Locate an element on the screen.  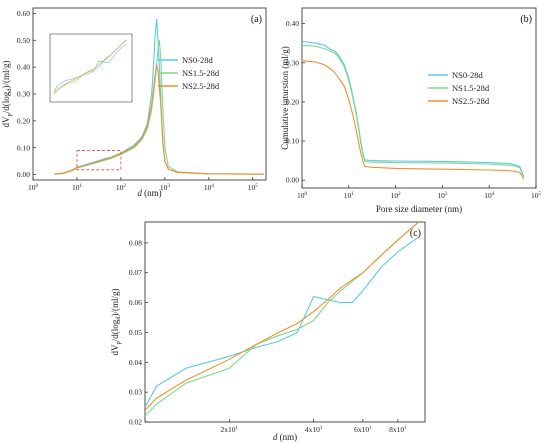
x-tick-label-base: 8x10 is located at coordinates (396, 429).